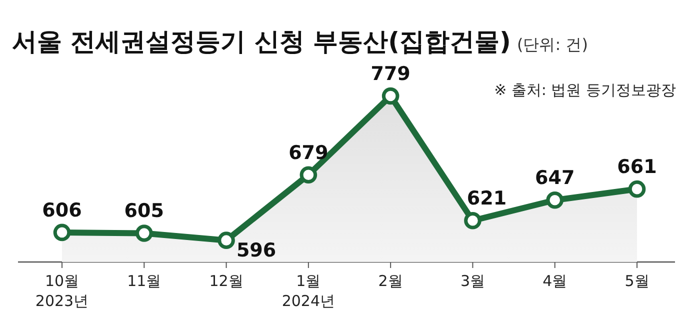 This screenshot has width=693, height=334. Describe the element at coordinates (309, 291) in the screenshot. I see `x-tick-label: 1월 2024년` at that location.